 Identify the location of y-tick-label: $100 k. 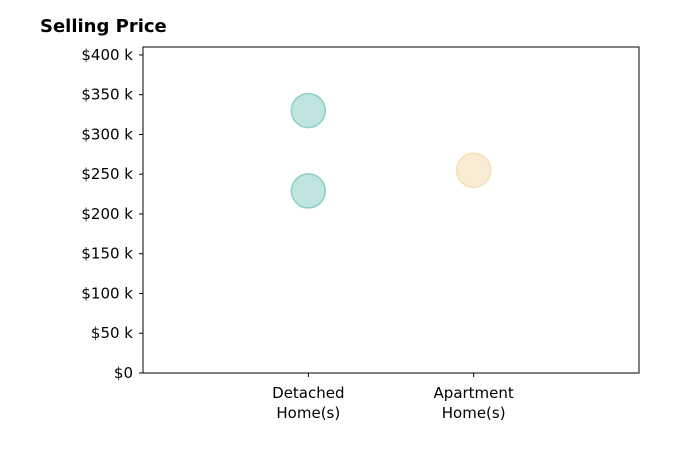
(107, 293).